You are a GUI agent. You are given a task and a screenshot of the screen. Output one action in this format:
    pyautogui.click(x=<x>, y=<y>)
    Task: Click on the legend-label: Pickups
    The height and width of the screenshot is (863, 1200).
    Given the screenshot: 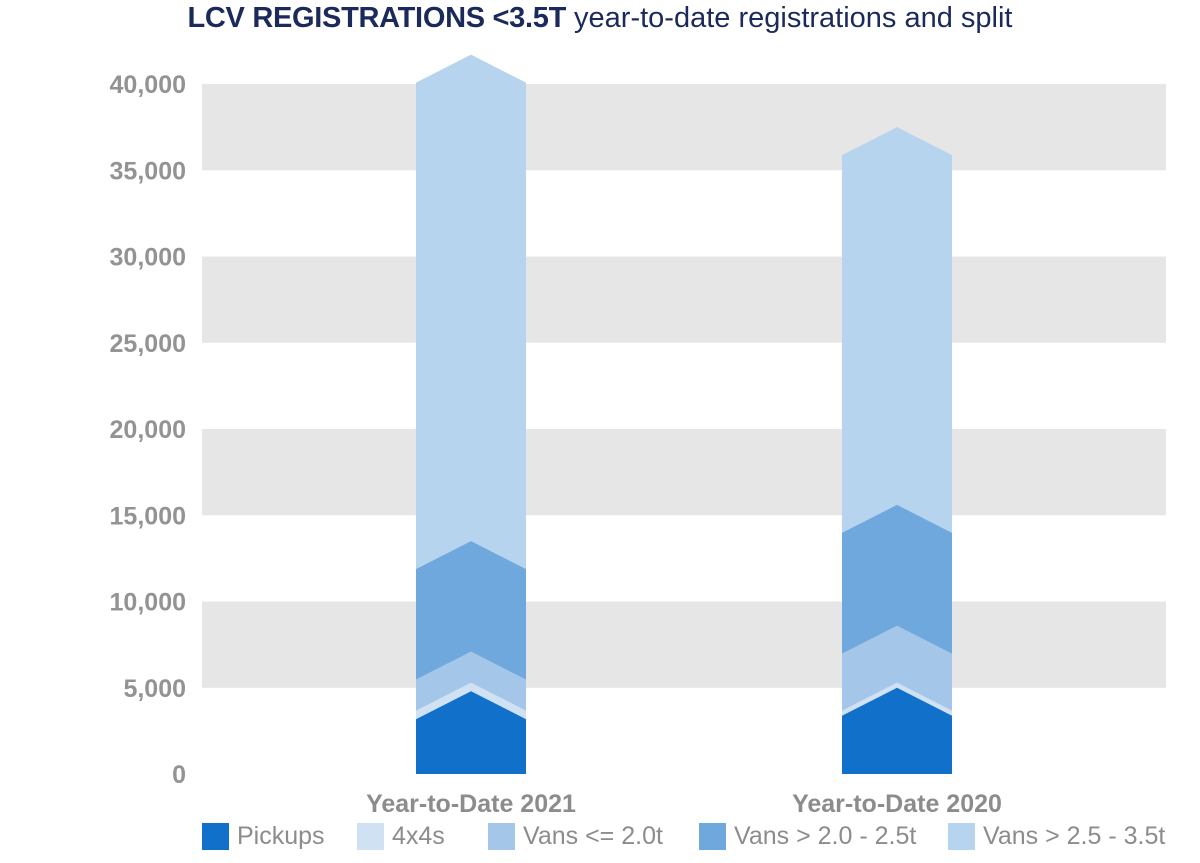 What is the action you would take?
    pyautogui.click(x=281, y=835)
    